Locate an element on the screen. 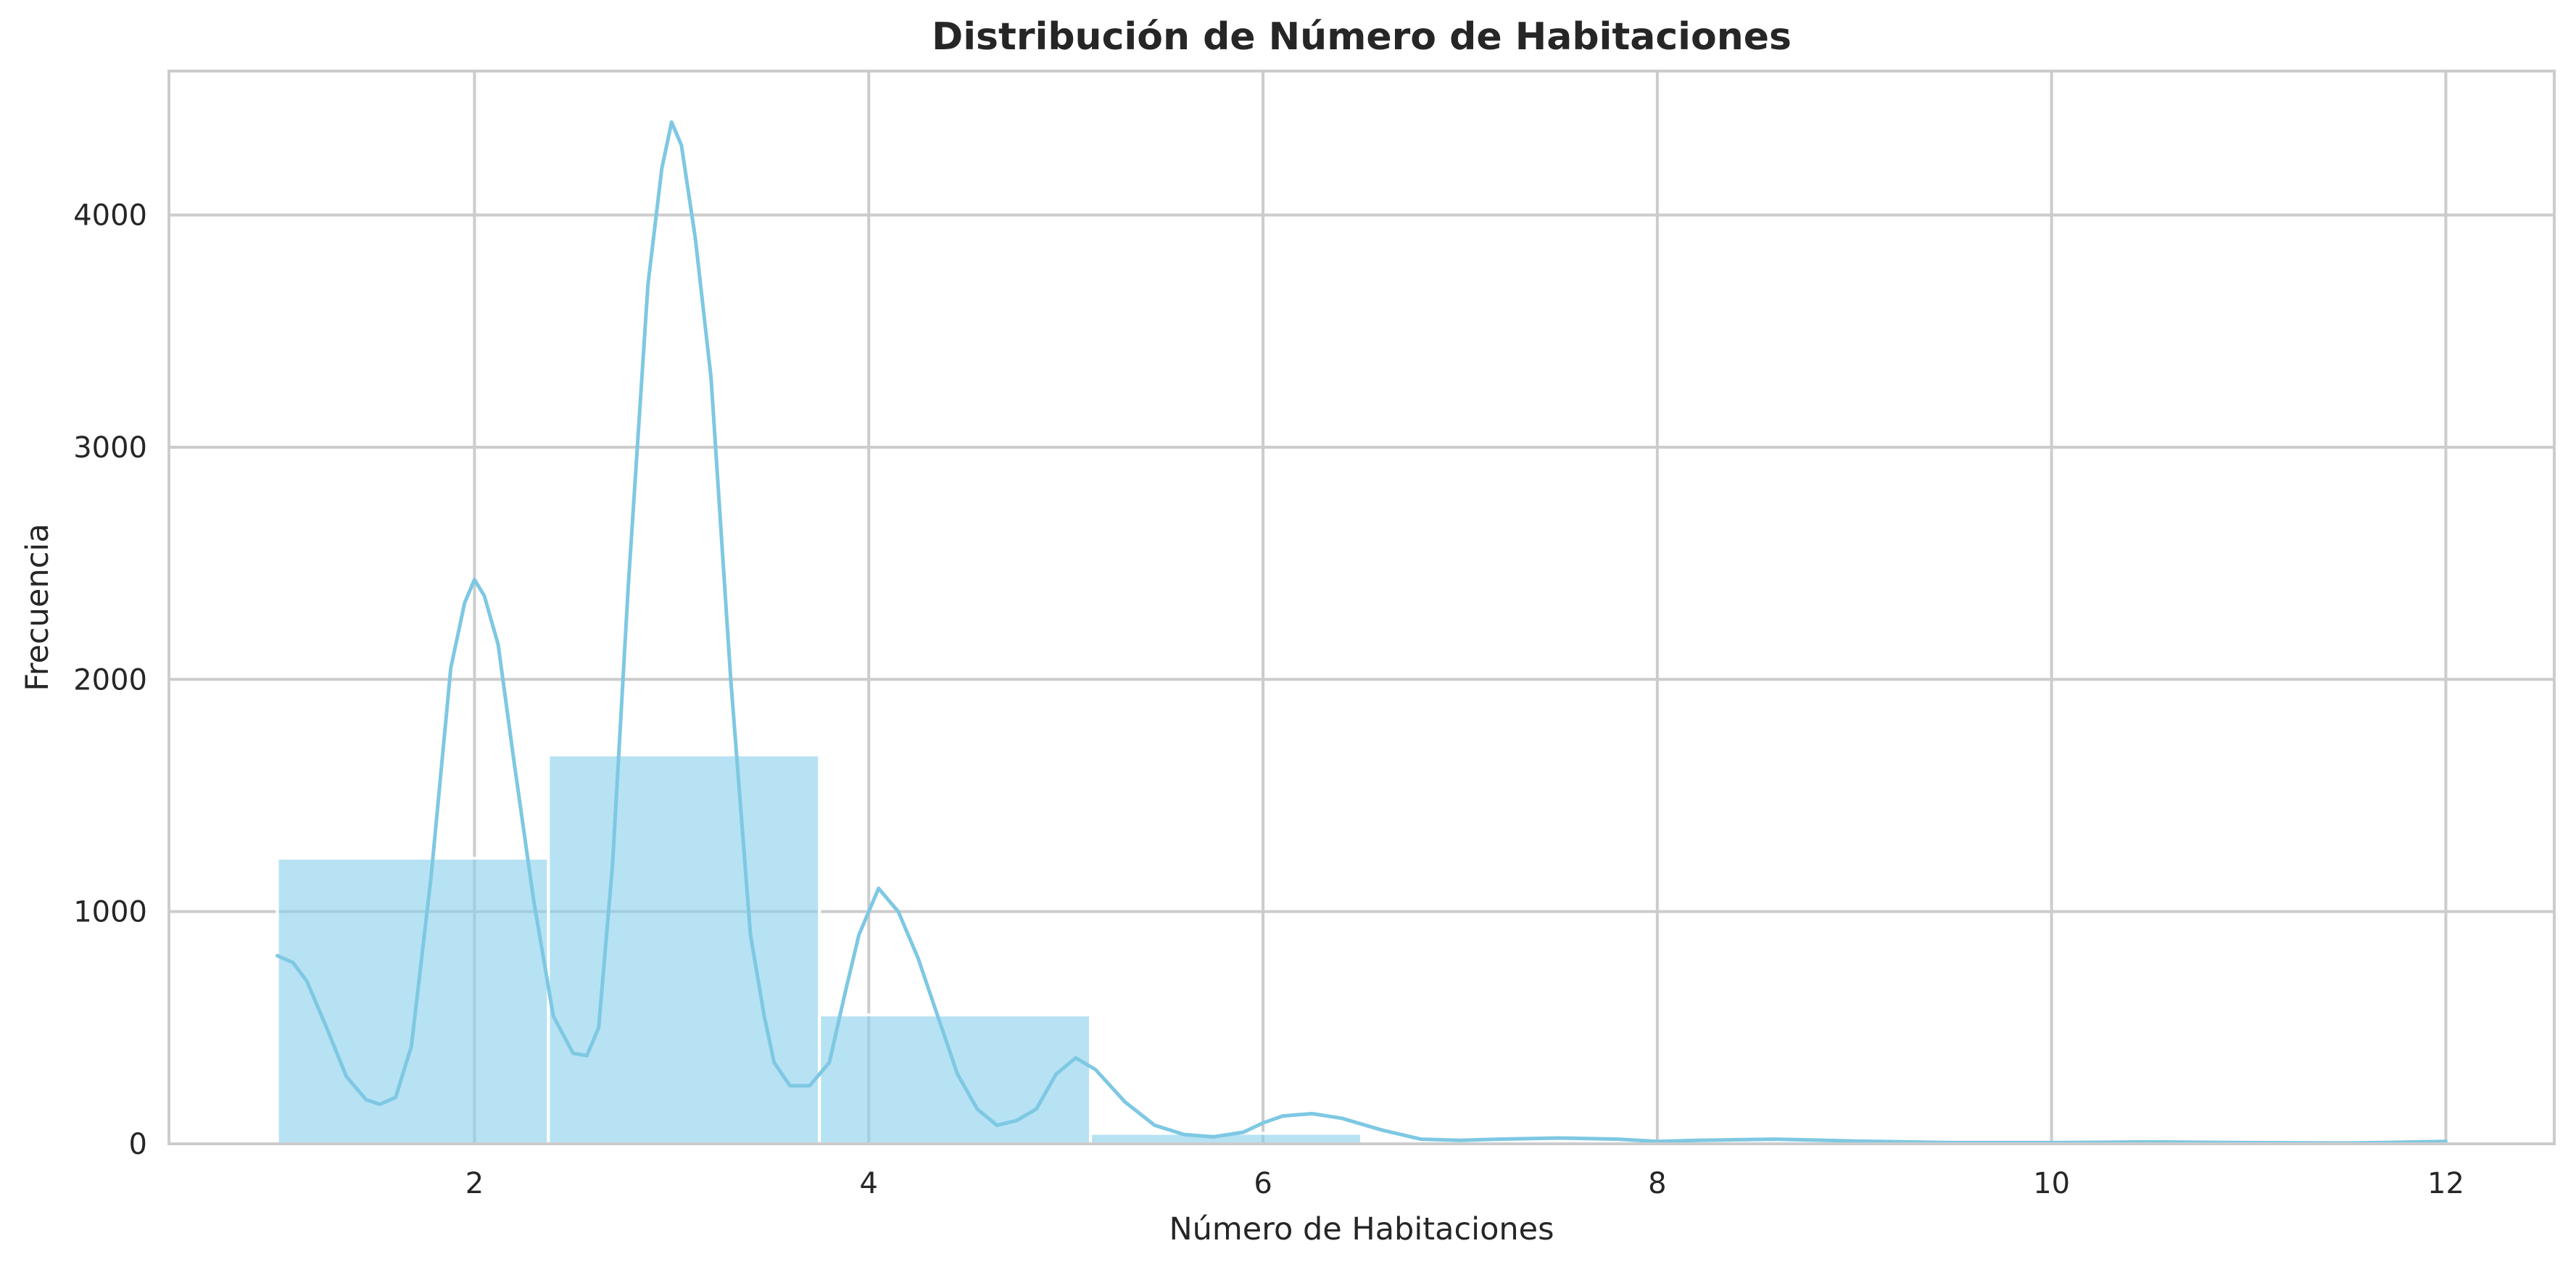 The width and height of the screenshot is (2576, 1275). x-tick-label: 8 is located at coordinates (1657, 1183).